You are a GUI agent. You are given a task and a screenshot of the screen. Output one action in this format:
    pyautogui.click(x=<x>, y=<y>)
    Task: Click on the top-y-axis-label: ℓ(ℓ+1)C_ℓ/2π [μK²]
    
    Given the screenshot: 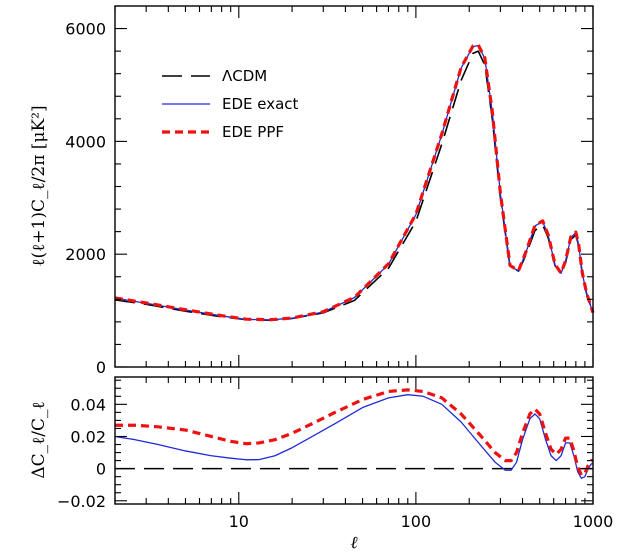 What is the action you would take?
    pyautogui.click(x=39, y=185)
    